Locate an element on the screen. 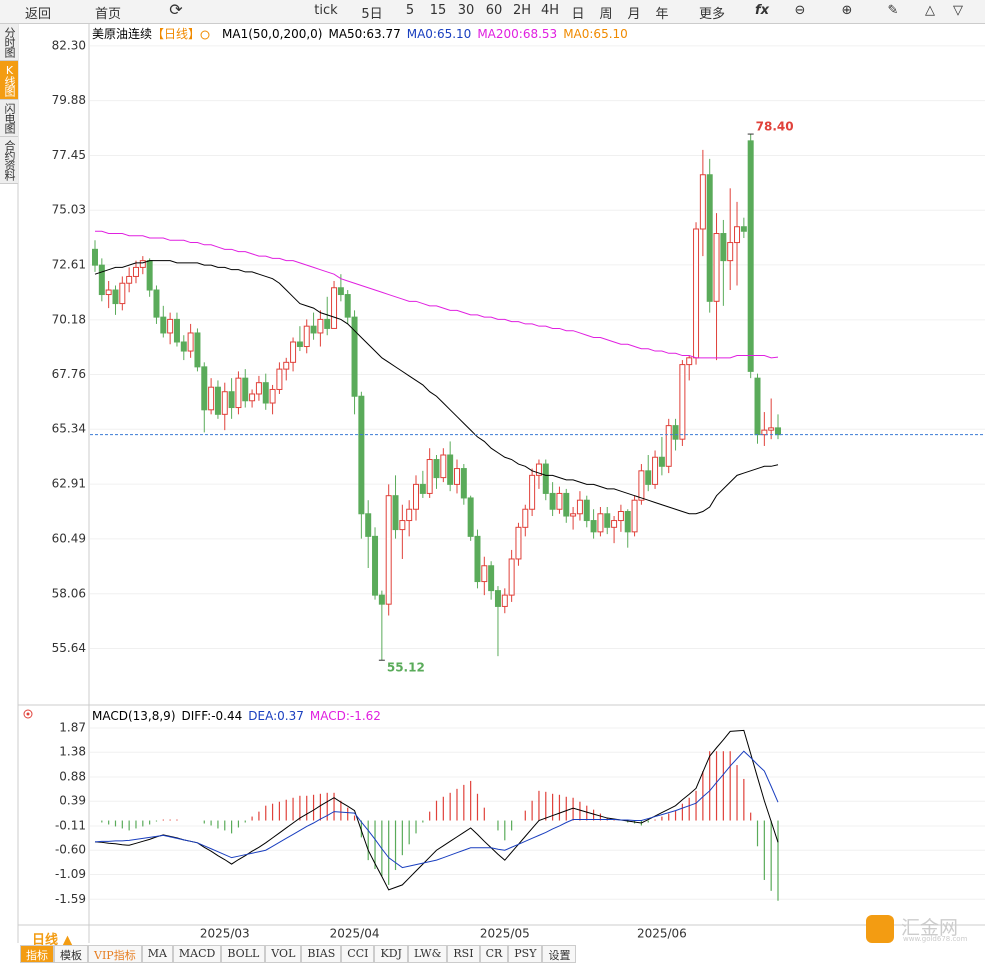 This screenshot has height=969, width=985. indicator-tab: VOL is located at coordinates (283, 954).